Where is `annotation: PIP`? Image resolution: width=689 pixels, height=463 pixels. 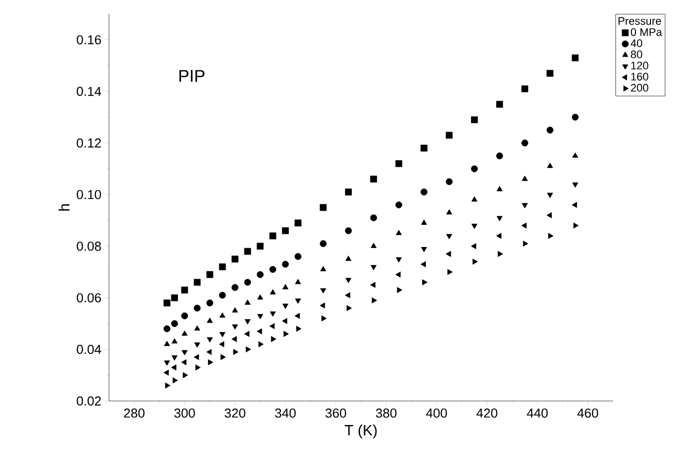
annotation: PIP is located at coordinates (191, 76).